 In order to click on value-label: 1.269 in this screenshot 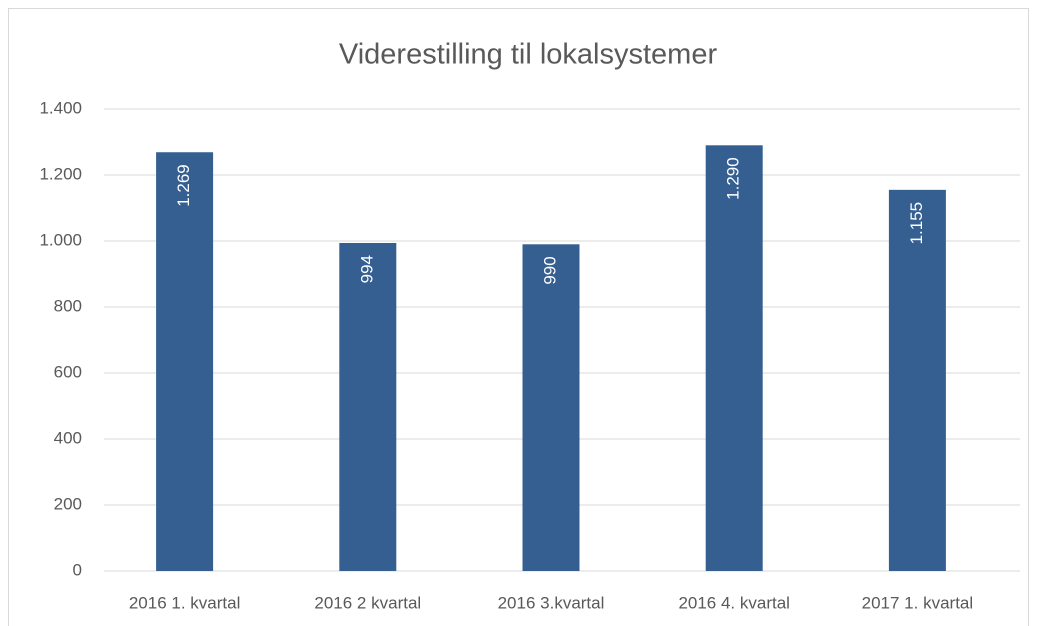, I will do `click(183, 185)`.